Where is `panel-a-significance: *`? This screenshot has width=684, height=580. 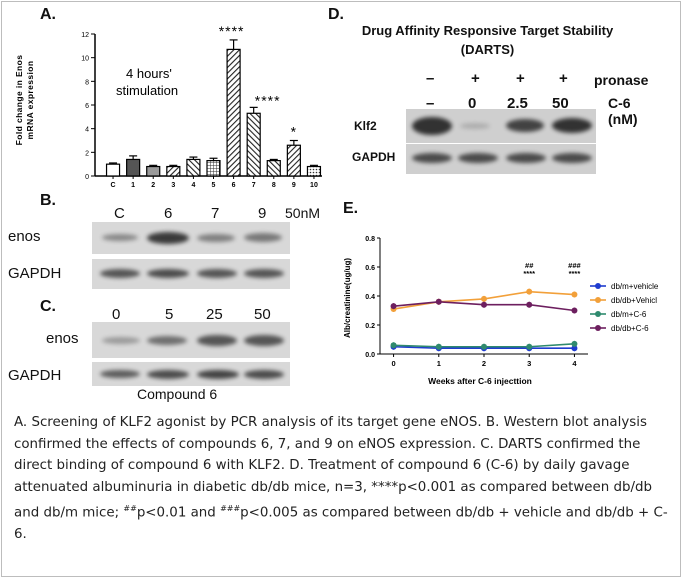 panel-a-significance: * is located at coordinates (294, 132).